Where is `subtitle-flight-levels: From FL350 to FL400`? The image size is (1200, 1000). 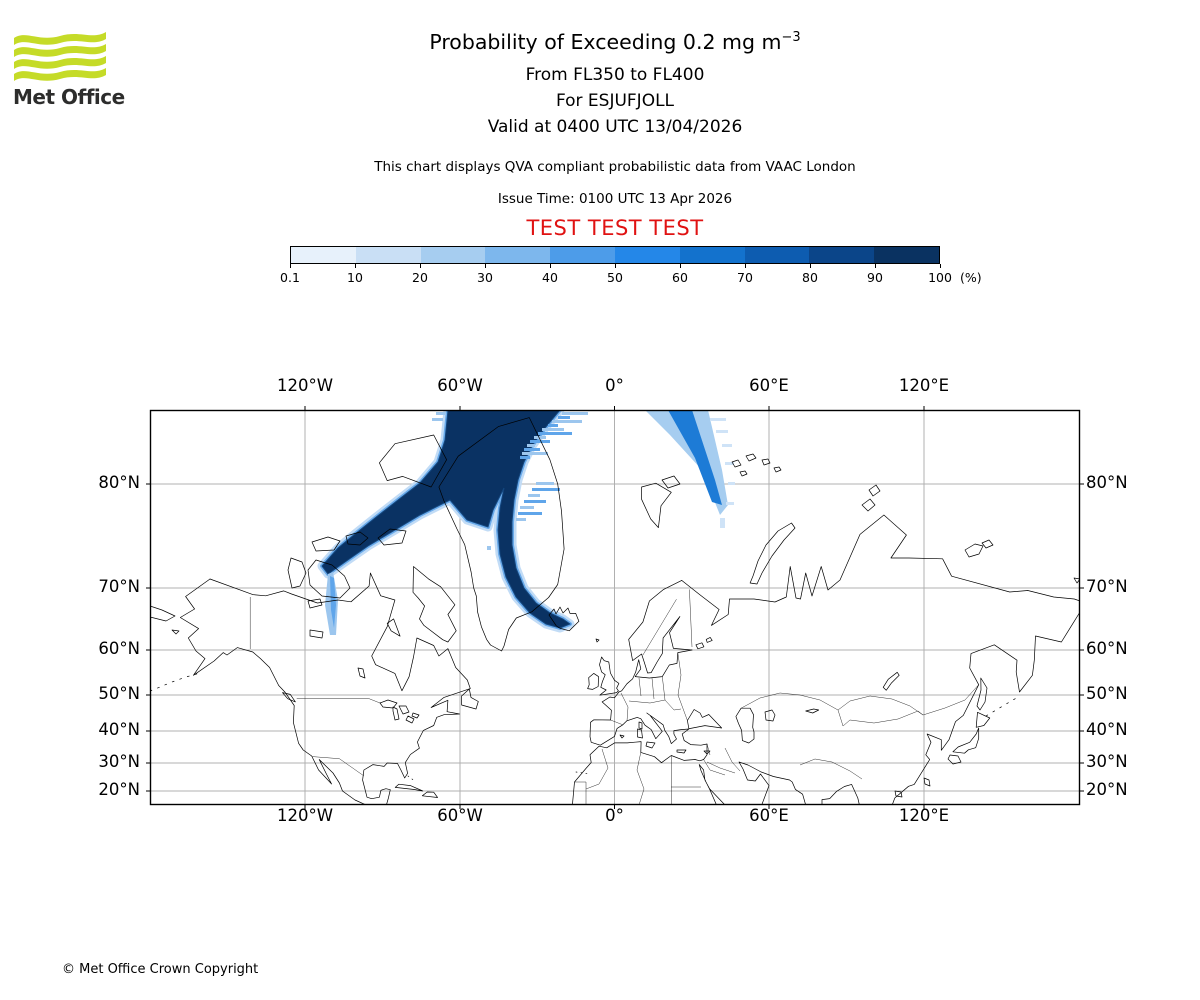 subtitle-flight-levels: From FL350 to FL400 is located at coordinates (615, 75).